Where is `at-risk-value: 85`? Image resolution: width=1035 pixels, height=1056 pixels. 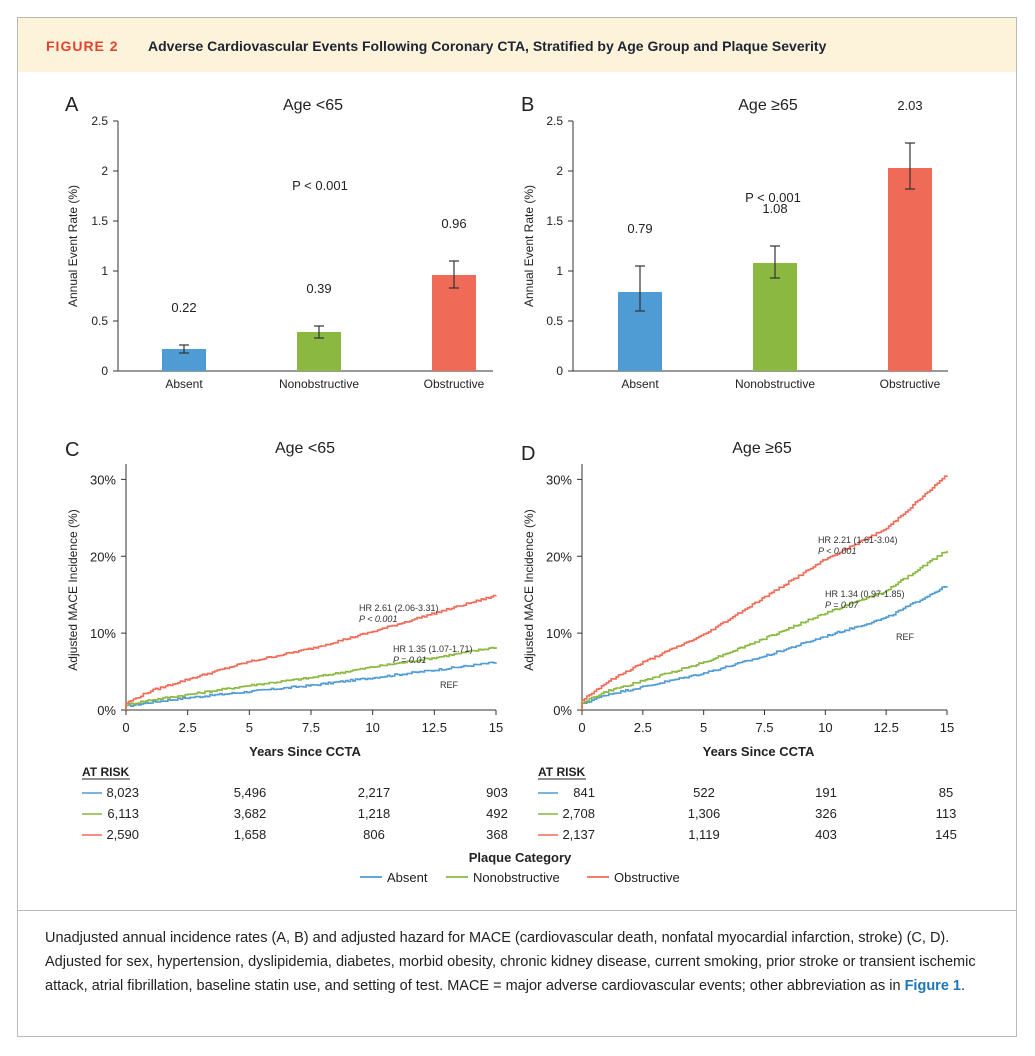 at-risk-value: 85 is located at coordinates (946, 792).